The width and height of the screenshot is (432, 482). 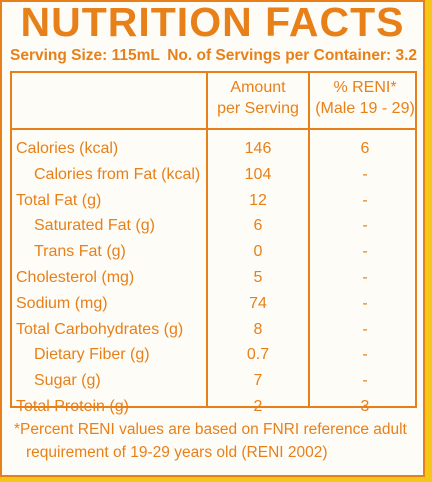 What do you see at coordinates (258, 277) in the screenshot?
I see `amount-value: 5` at bounding box center [258, 277].